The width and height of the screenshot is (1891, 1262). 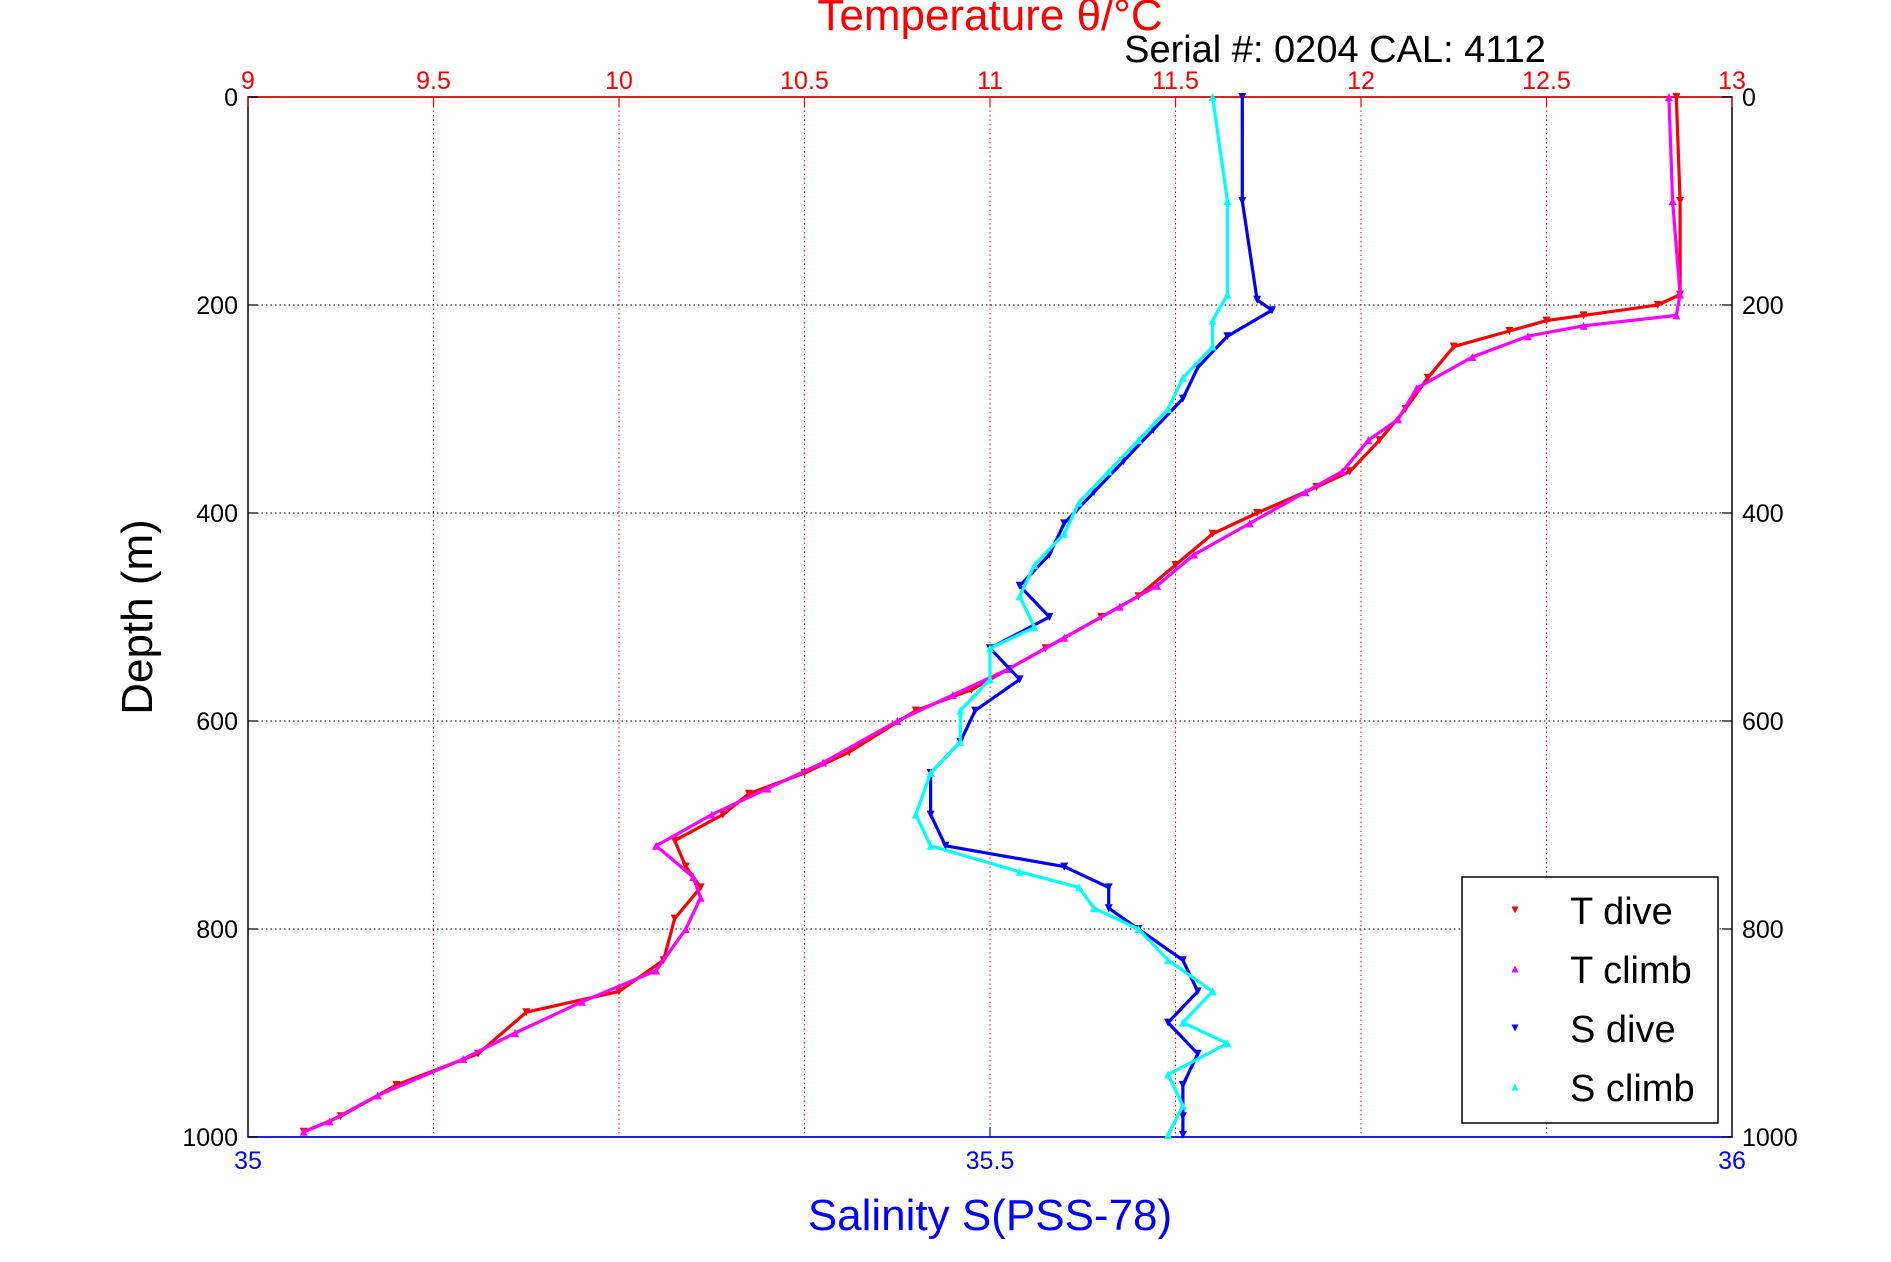 I want to click on series-s-climb, so click(x=1071, y=616).